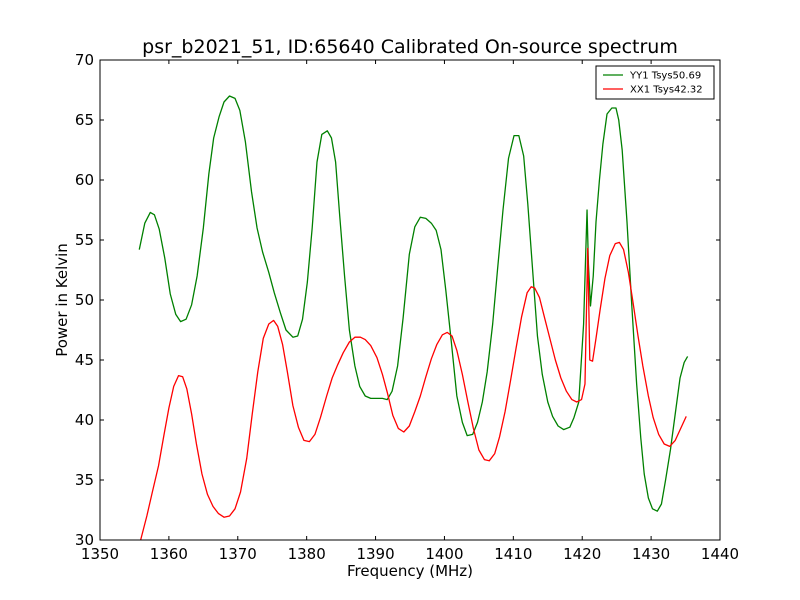  Describe the element at coordinates (444, 554) in the screenshot. I see `x-tick-label: 1400` at that location.